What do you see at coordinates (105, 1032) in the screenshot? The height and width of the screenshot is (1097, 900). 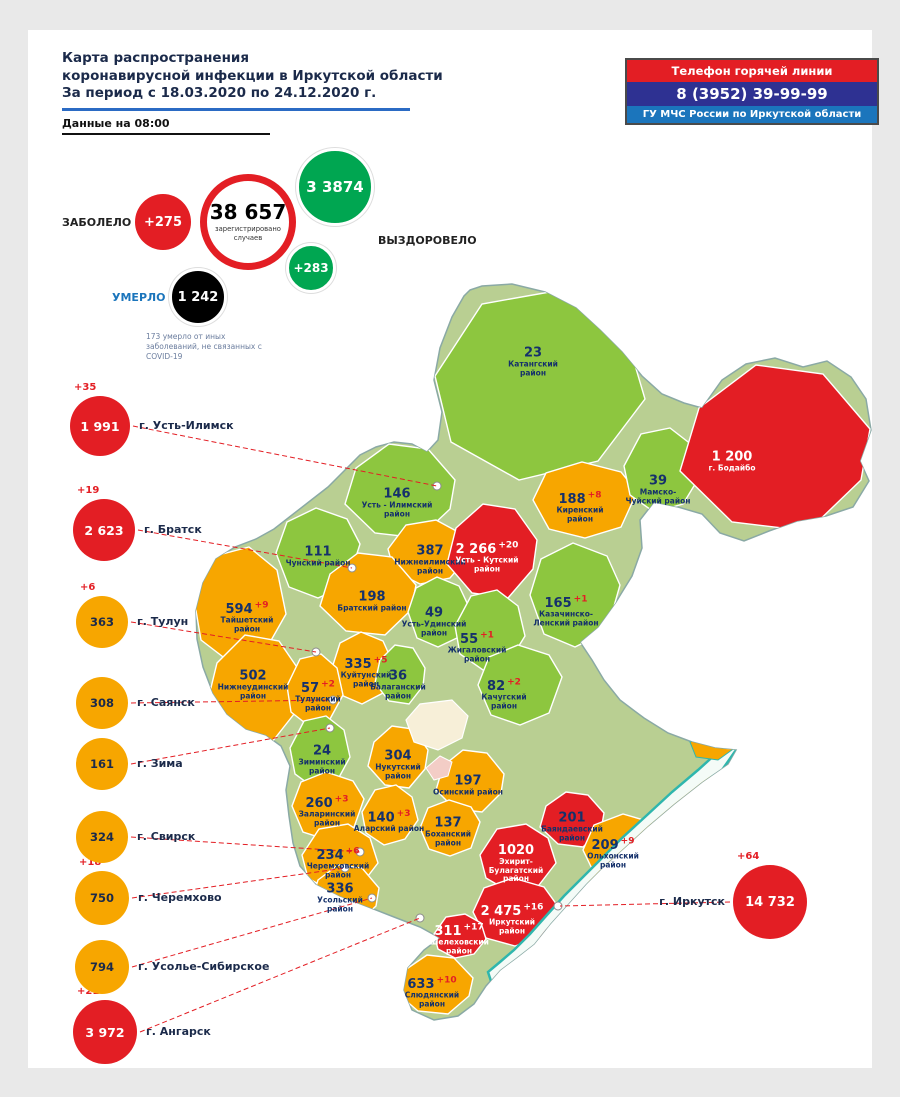 I see `city-circle-9: 3 972` at bounding box center [105, 1032].